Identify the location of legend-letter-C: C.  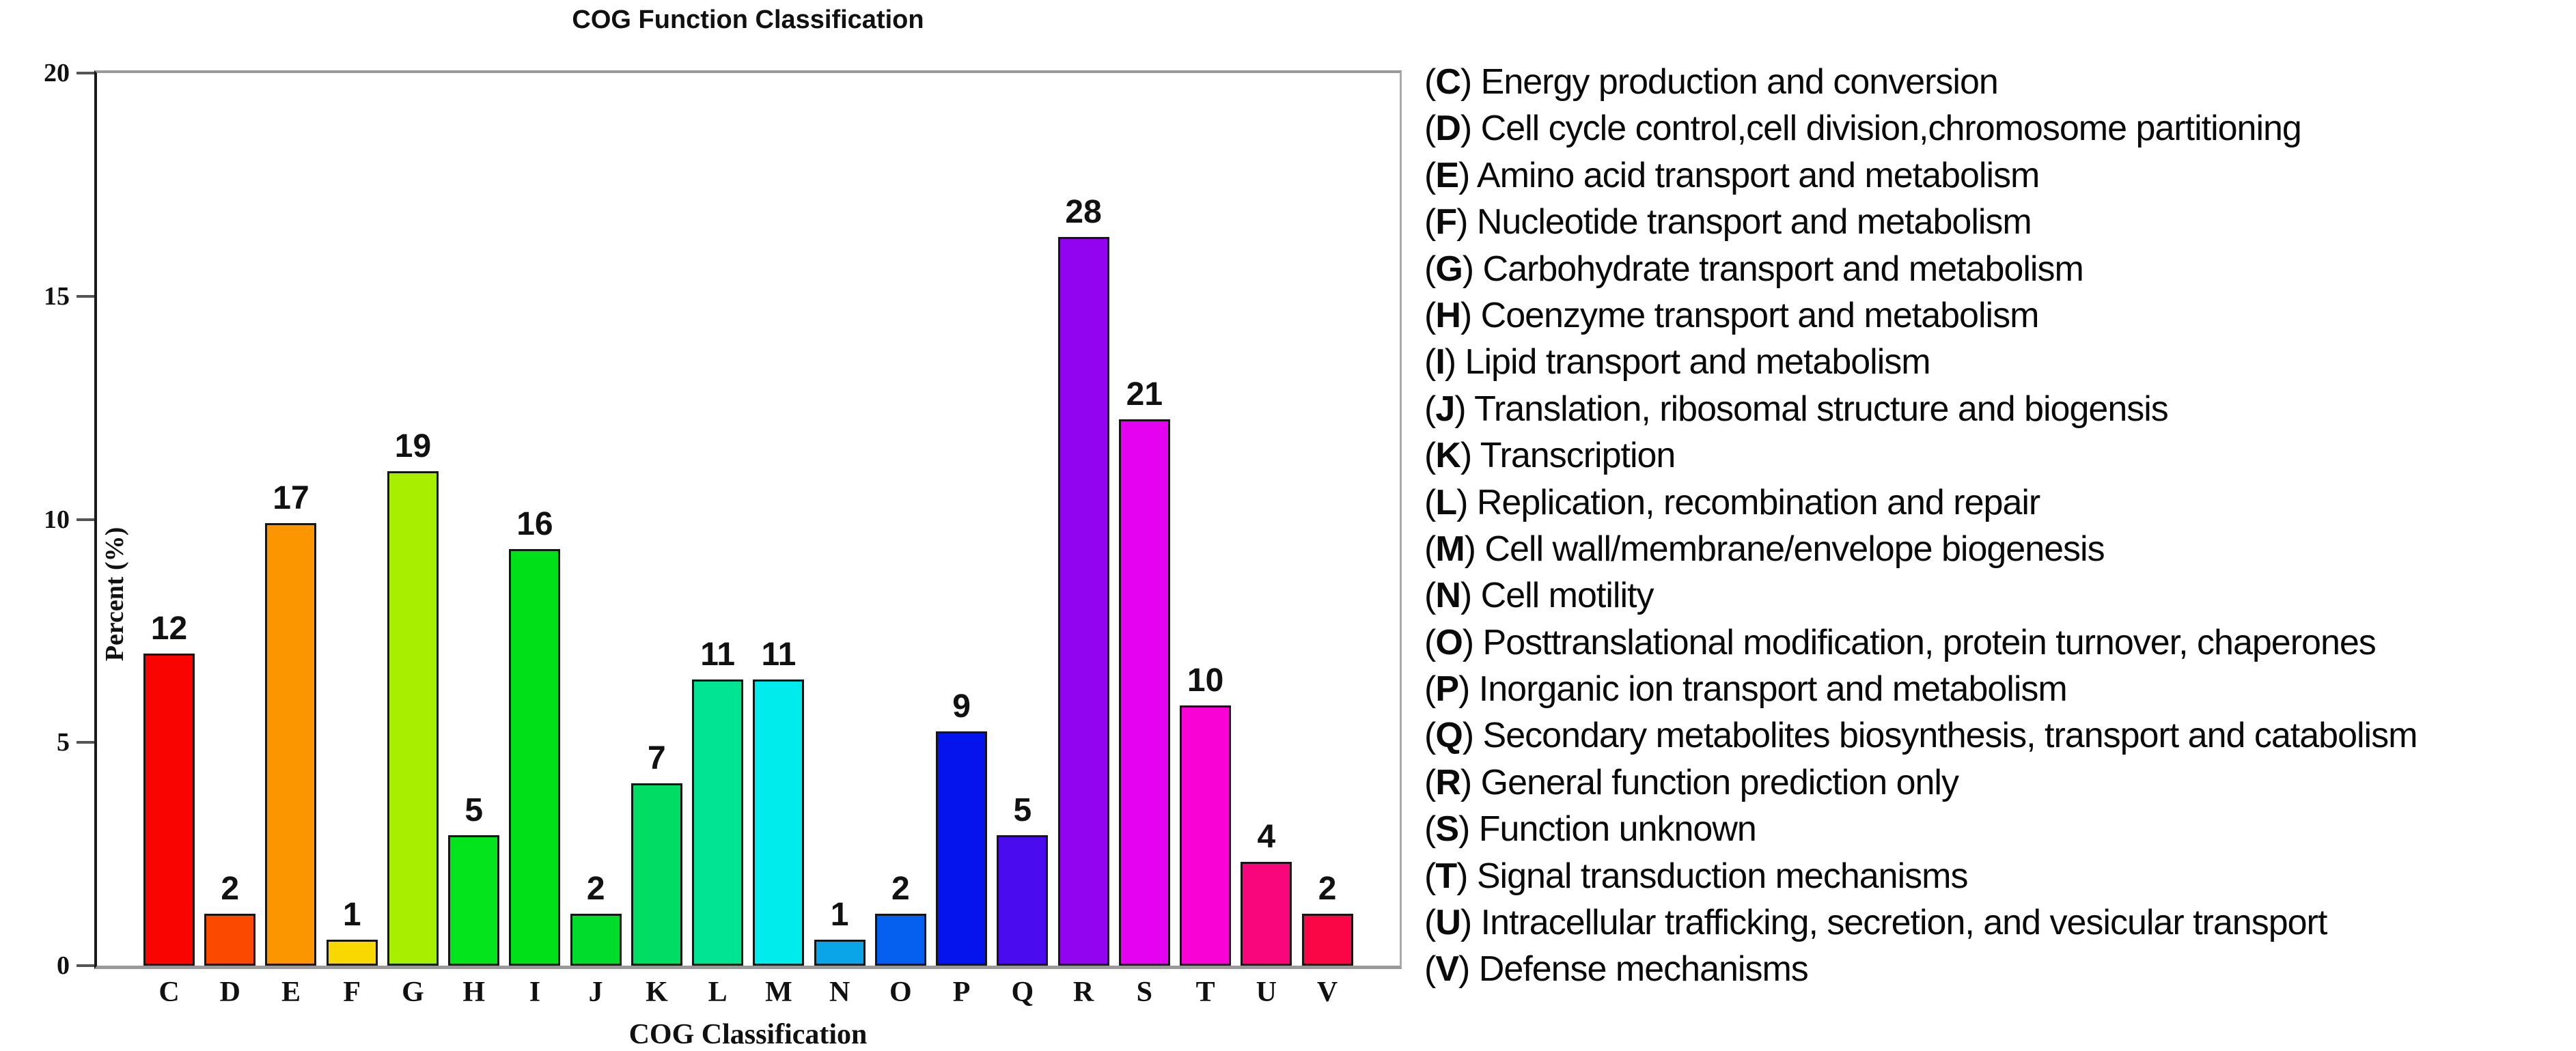
(1448, 82).